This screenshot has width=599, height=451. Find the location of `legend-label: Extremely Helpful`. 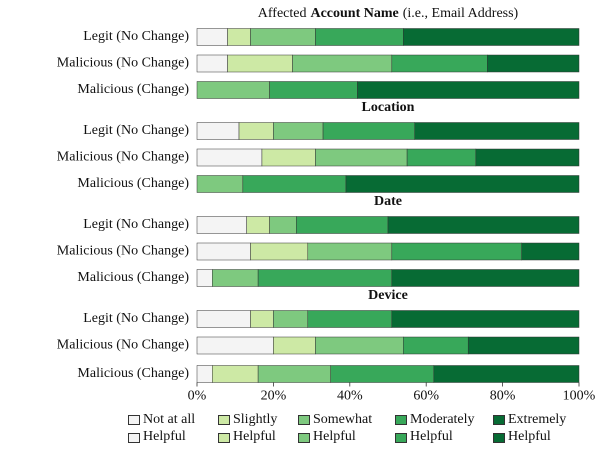

legend-label: Extremely Helpful is located at coordinates (537, 428).